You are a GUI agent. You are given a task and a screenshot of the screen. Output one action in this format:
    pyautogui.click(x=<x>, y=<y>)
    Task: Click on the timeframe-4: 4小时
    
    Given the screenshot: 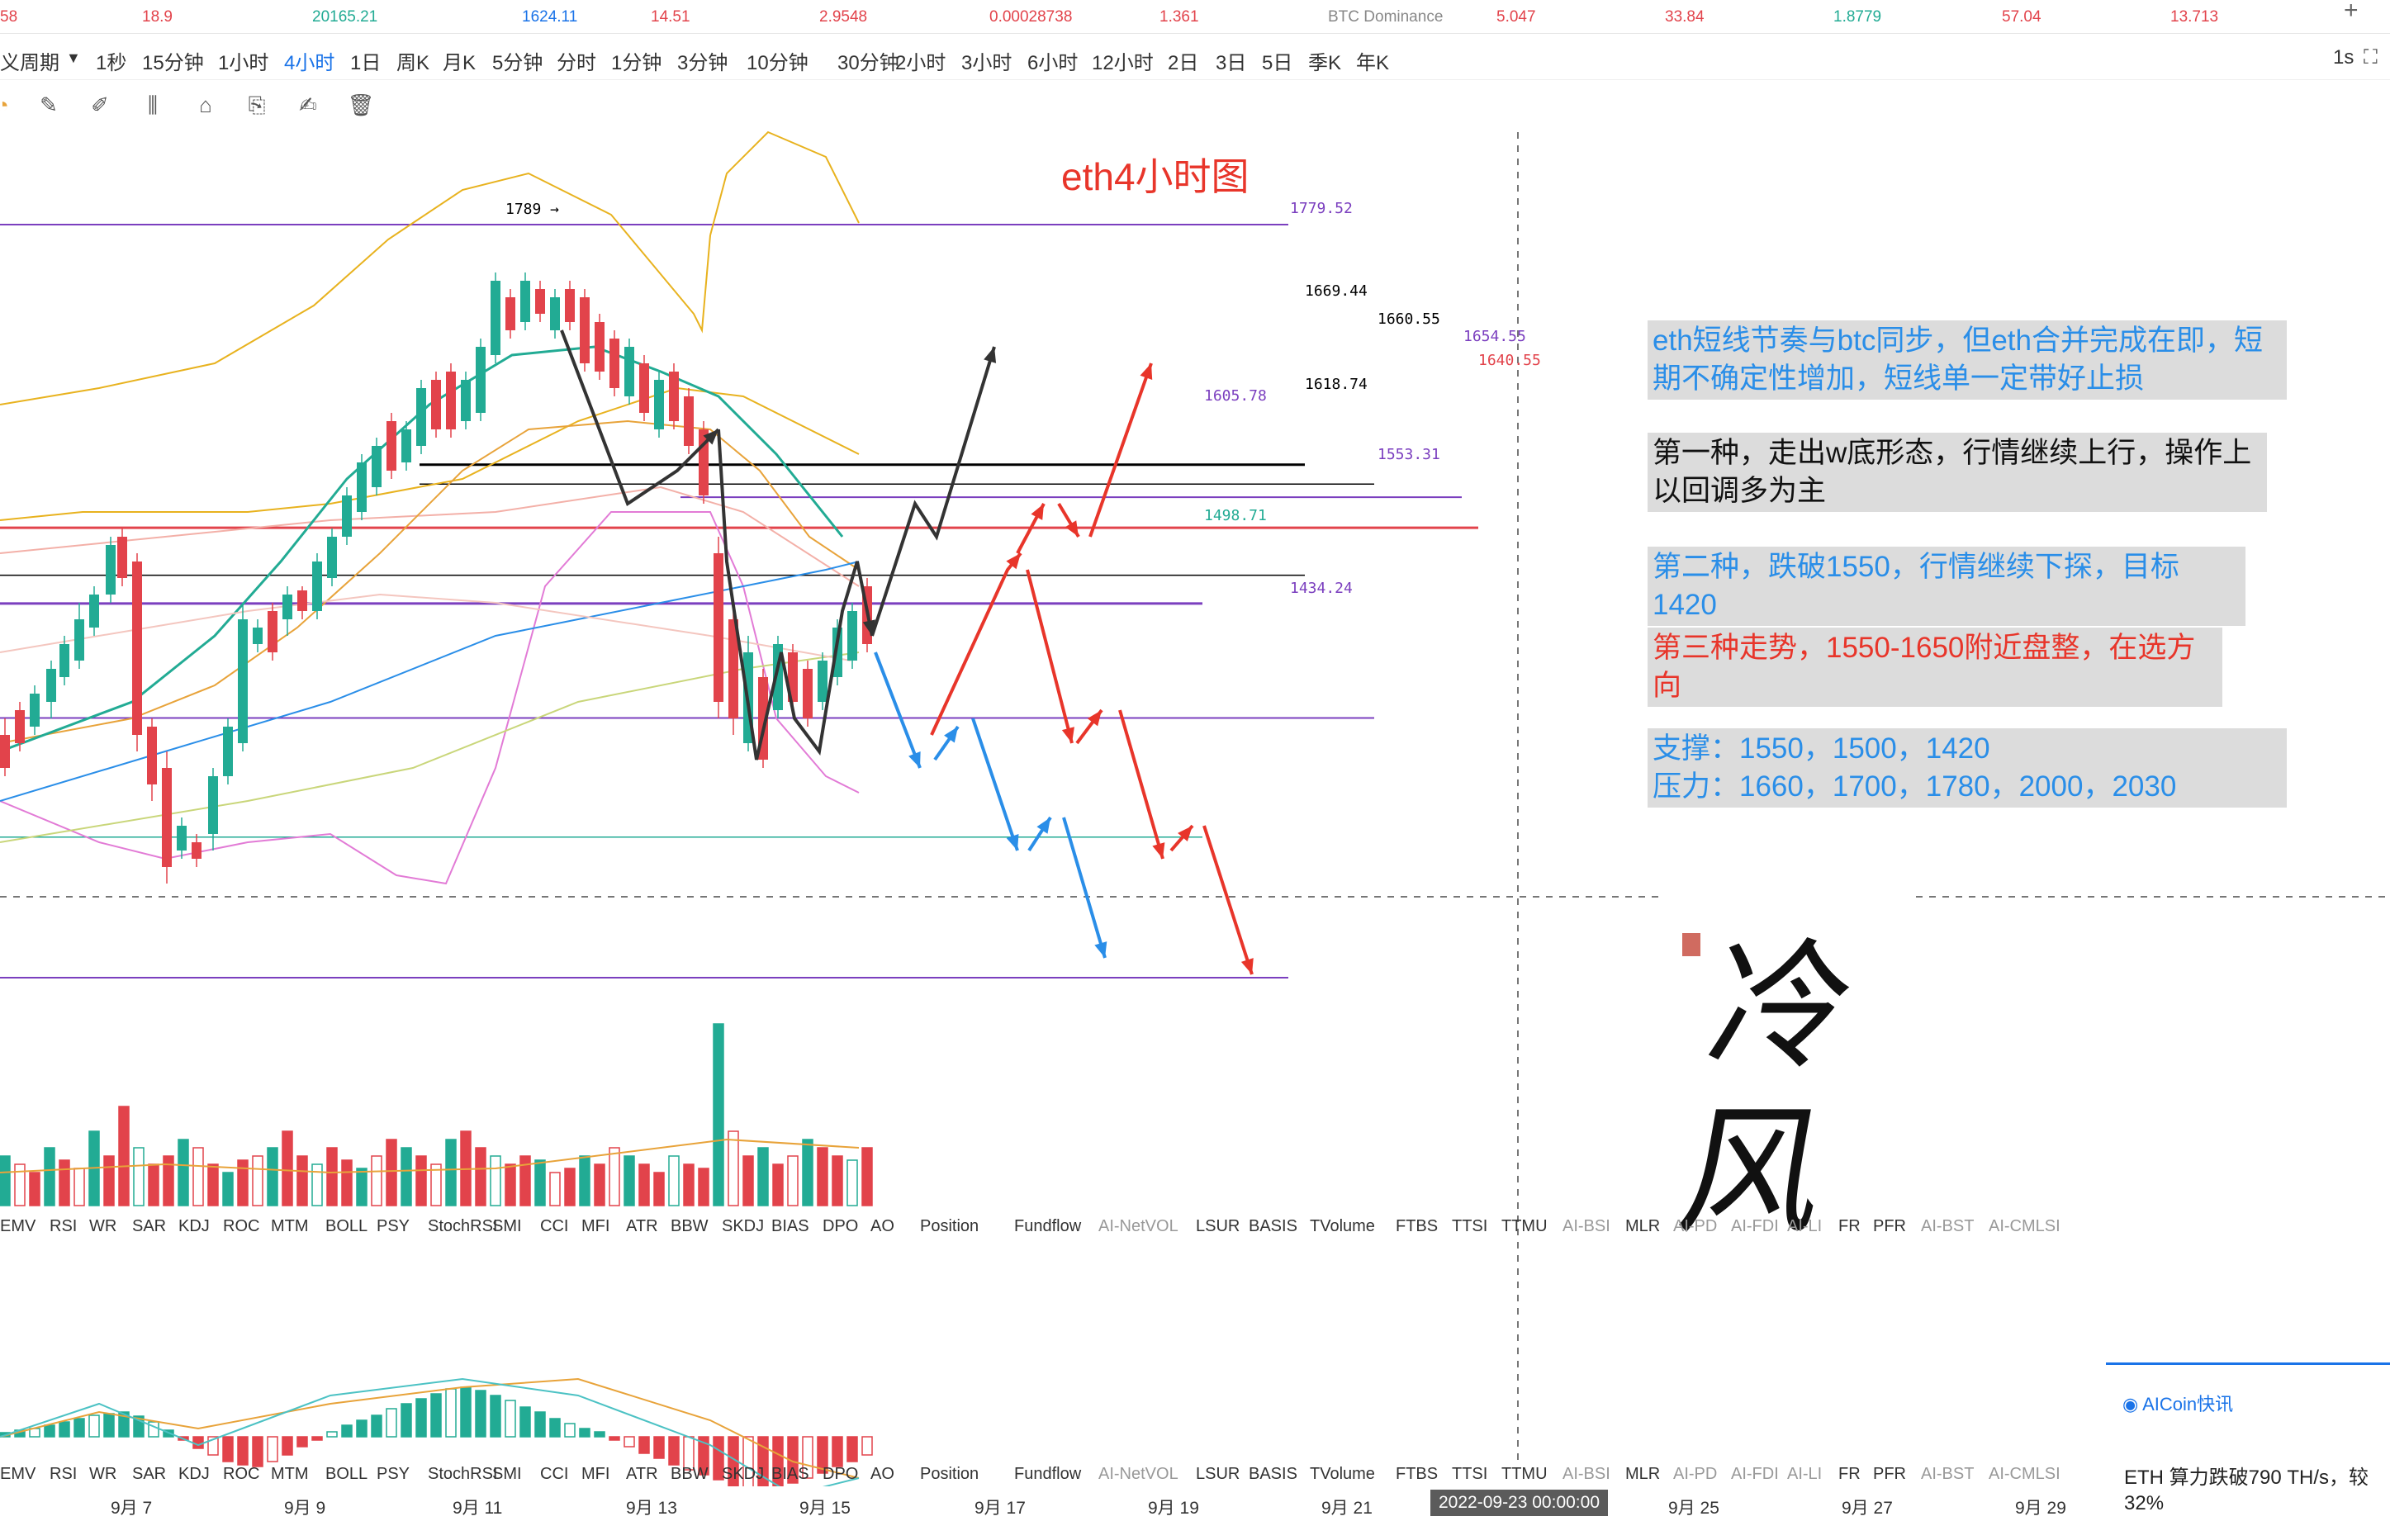 What is the action you would take?
    pyautogui.click(x=309, y=63)
    